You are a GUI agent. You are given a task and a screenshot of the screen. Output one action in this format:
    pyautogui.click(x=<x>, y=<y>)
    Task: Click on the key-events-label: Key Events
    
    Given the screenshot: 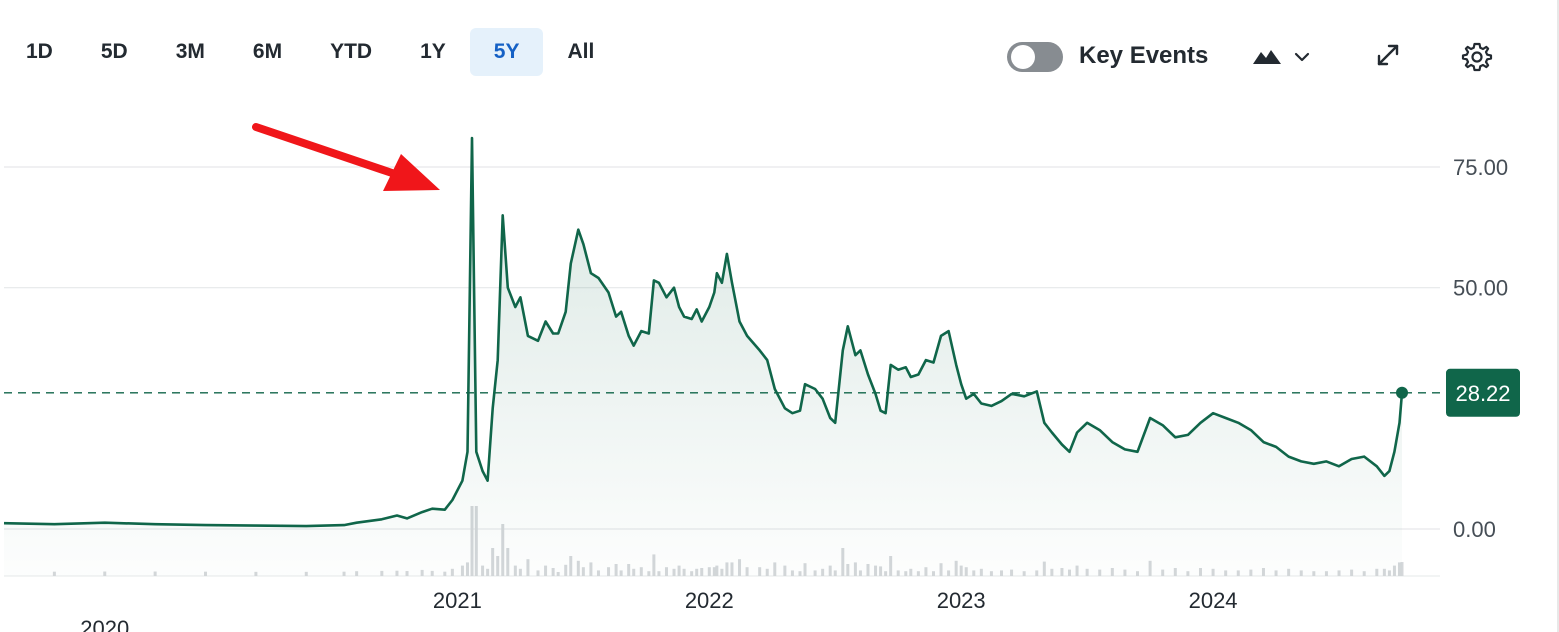 What is the action you would take?
    pyautogui.click(x=1144, y=55)
    